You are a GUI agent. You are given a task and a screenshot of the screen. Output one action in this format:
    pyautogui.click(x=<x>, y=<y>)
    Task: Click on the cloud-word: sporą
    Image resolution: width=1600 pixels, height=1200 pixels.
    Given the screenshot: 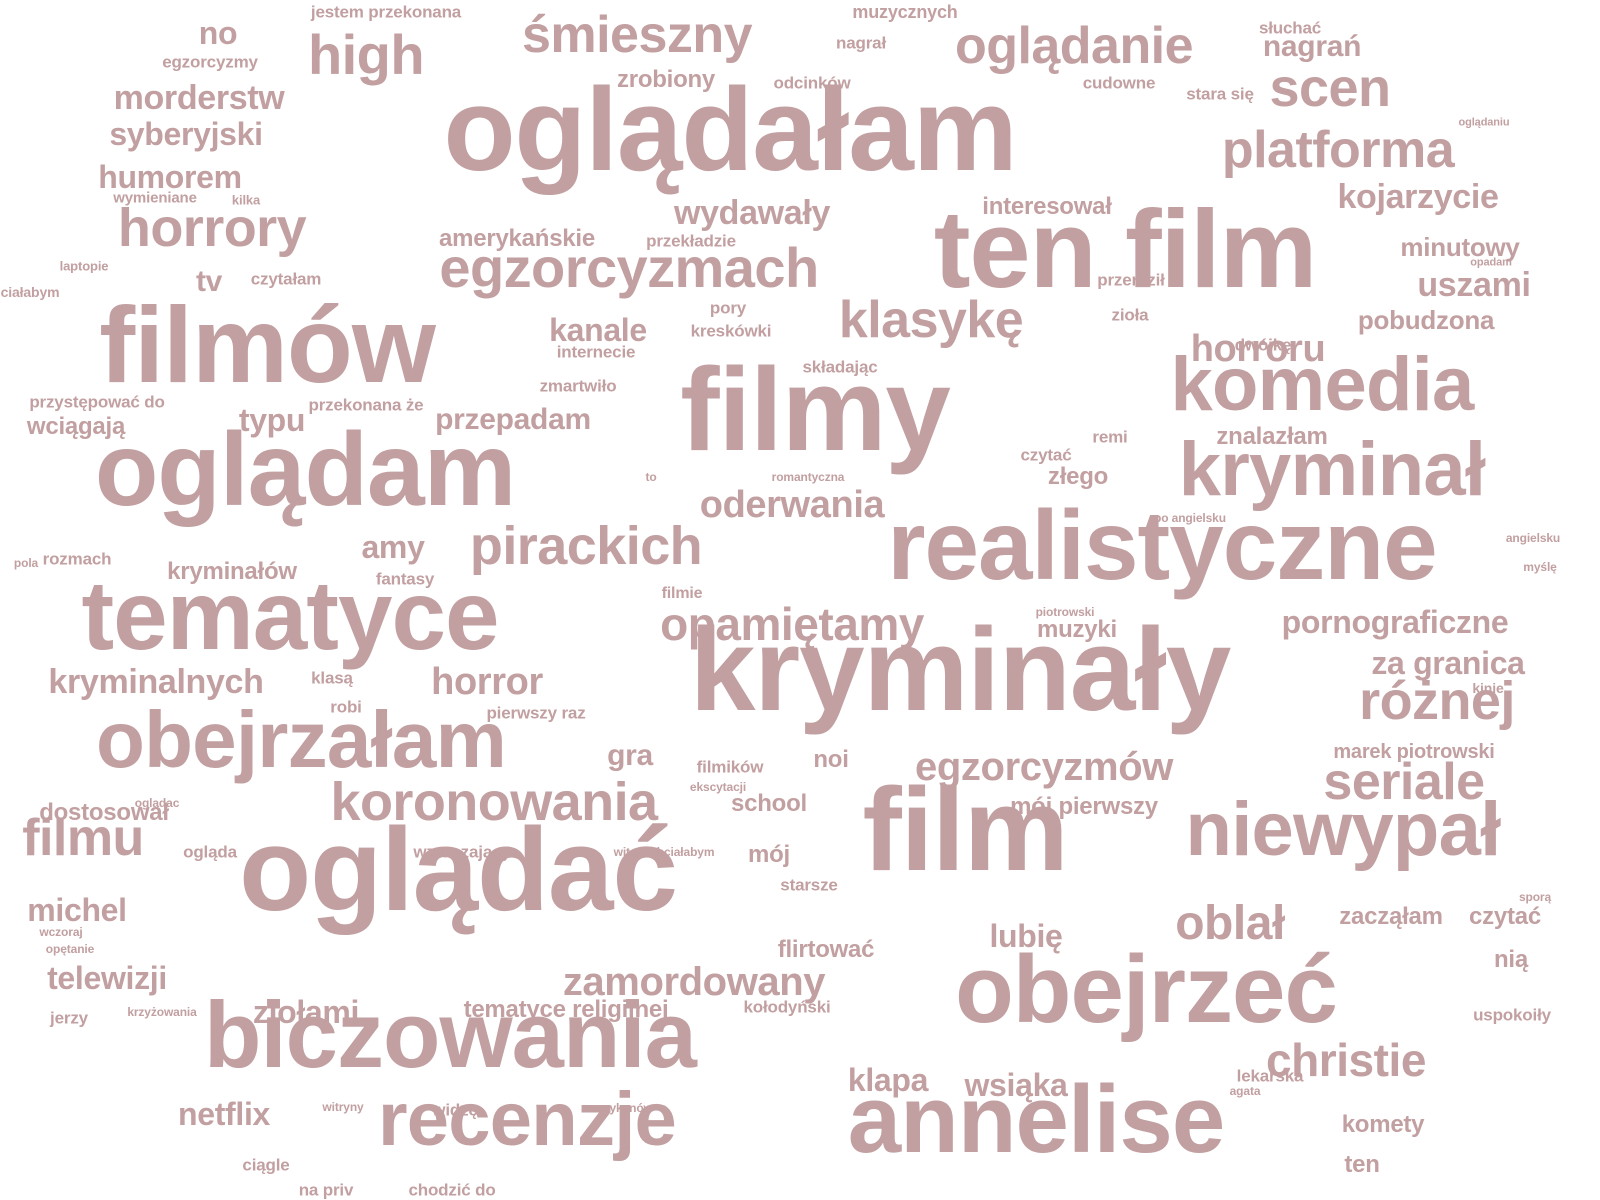 What is the action you would take?
    pyautogui.click(x=1535, y=897)
    